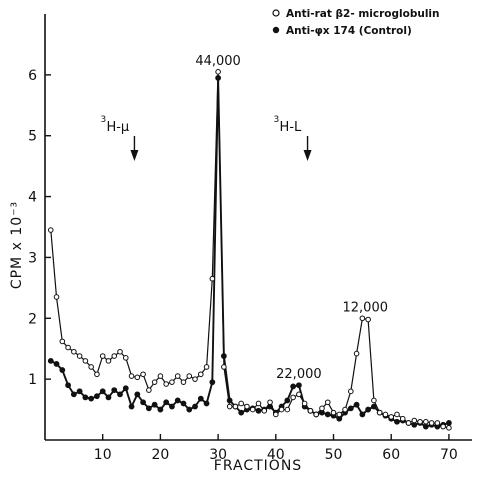 This screenshot has height=477, width=481. I want to click on markers-layer: 3 H-μ 3 H-L, so click(206, 138).